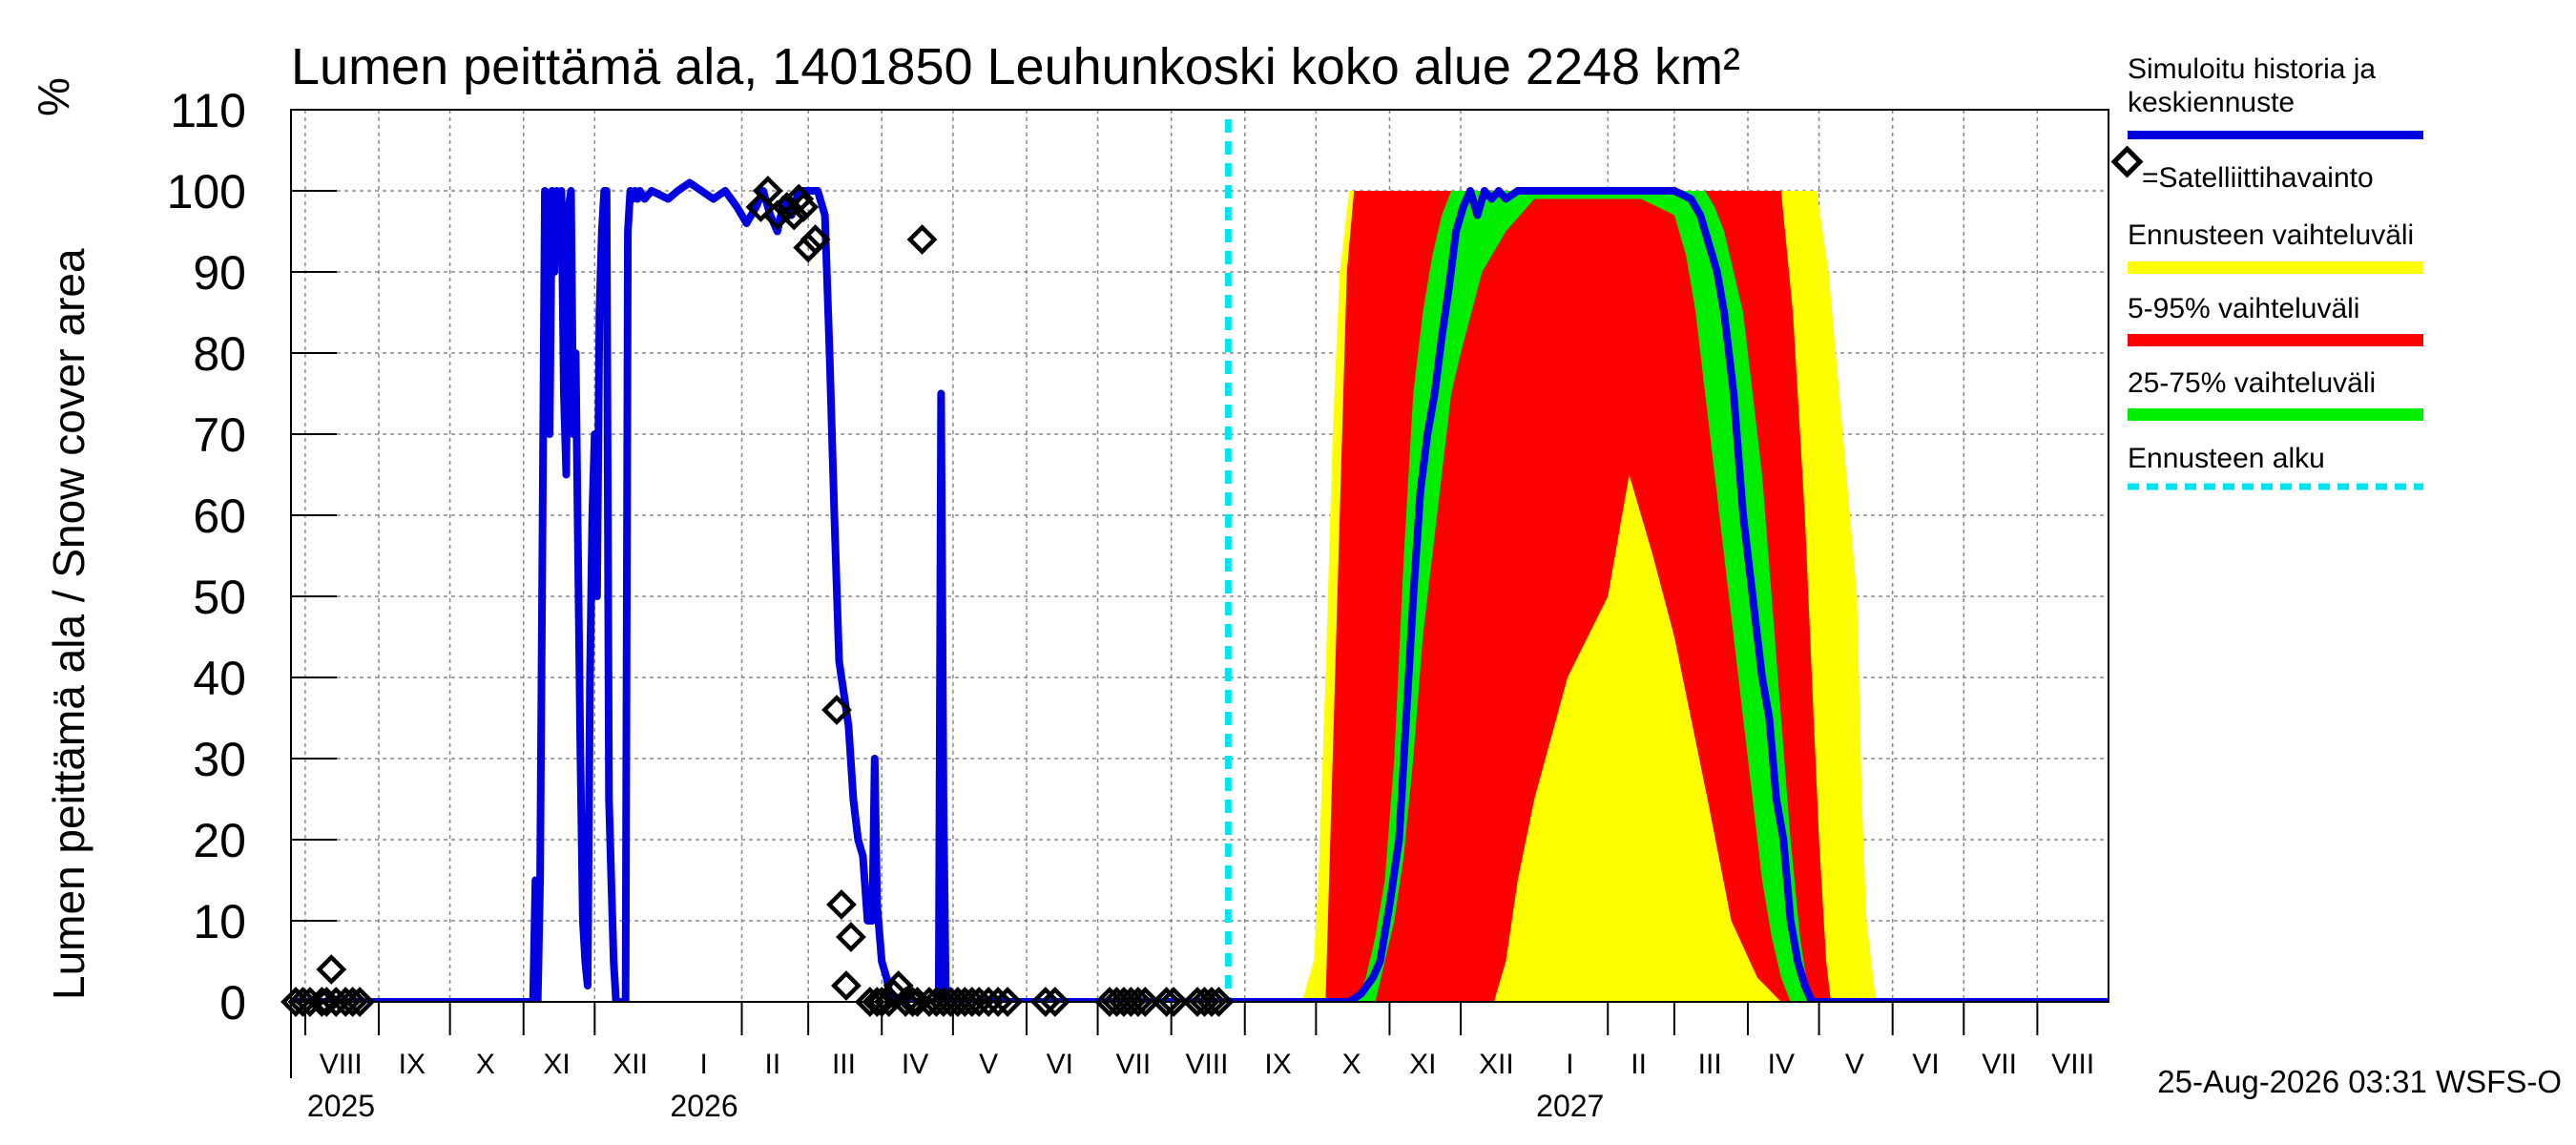 The width and height of the screenshot is (2576, 1145). Describe the element at coordinates (2211, 103) in the screenshot. I see `legend-sim-label-line2: keskiennuste` at that location.